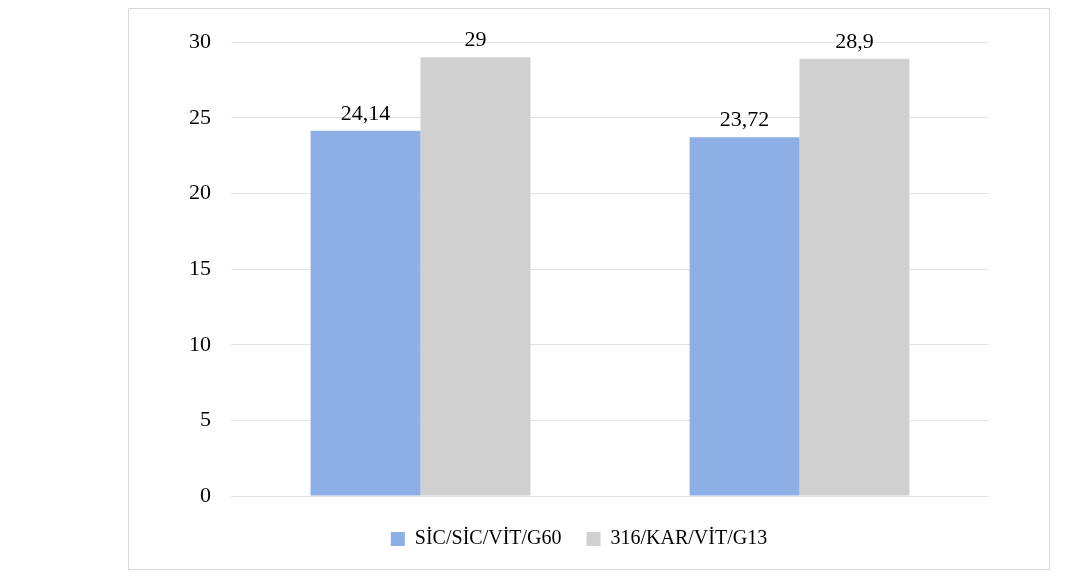 Image resolution: width=1081 pixels, height=583 pixels. Describe the element at coordinates (205, 494) in the screenshot. I see `y-tick-label: 0` at that location.